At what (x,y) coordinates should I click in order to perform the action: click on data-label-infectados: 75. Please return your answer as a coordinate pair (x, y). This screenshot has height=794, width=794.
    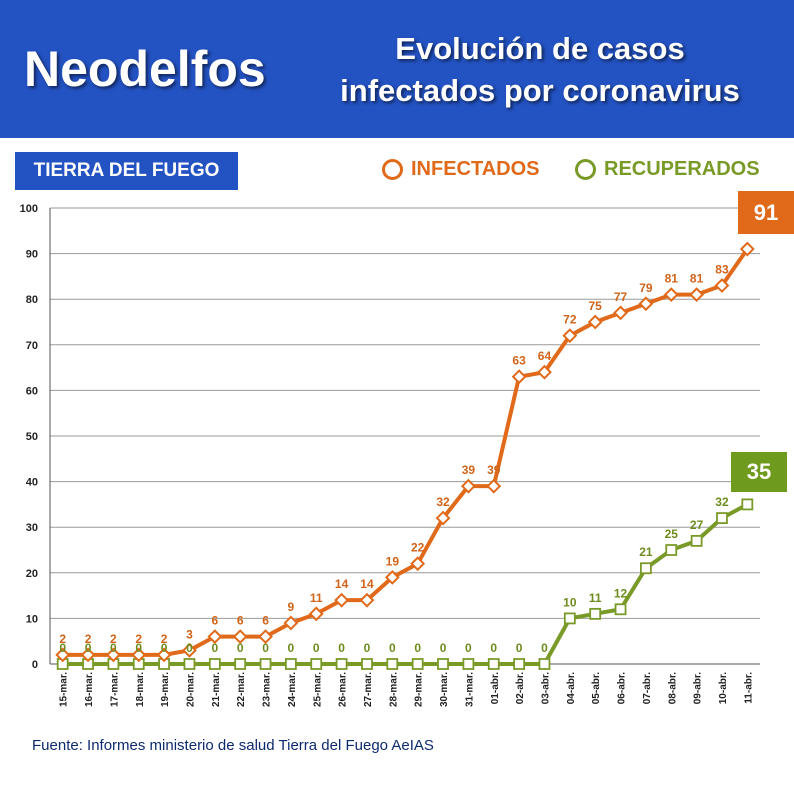
    Looking at the image, I should click on (595, 306).